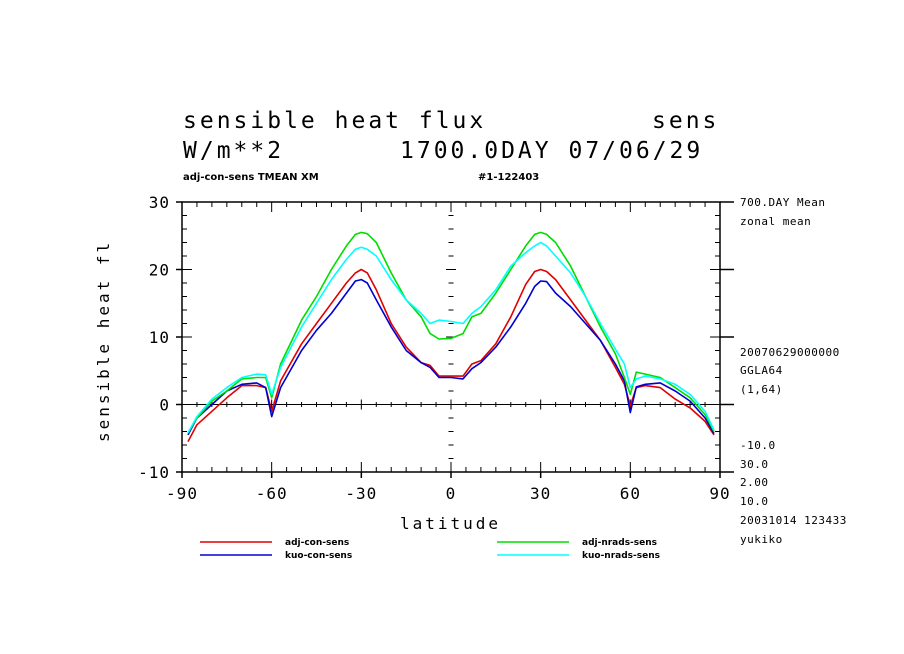 Image resolution: width=904 pixels, height=654 pixels. I want to click on side-mean-type: zonal mean, so click(776, 221).